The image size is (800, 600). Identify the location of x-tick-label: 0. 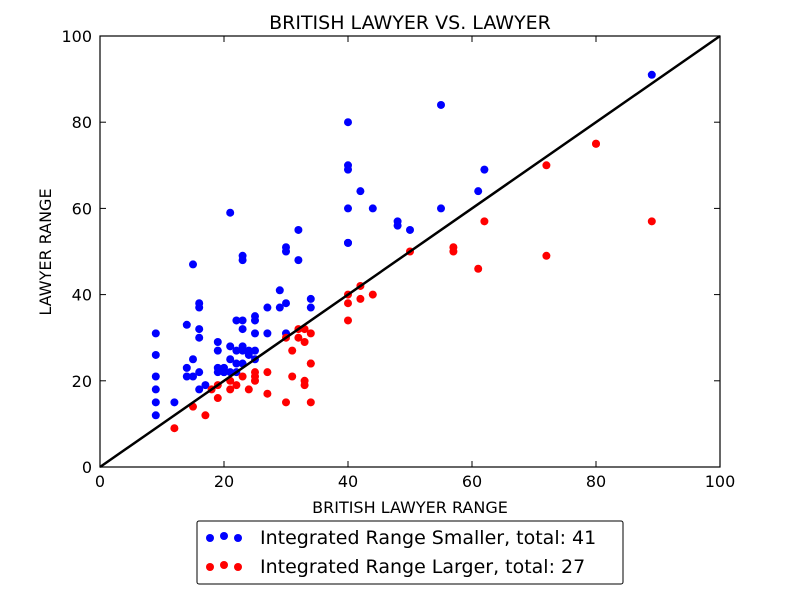
(100, 481).